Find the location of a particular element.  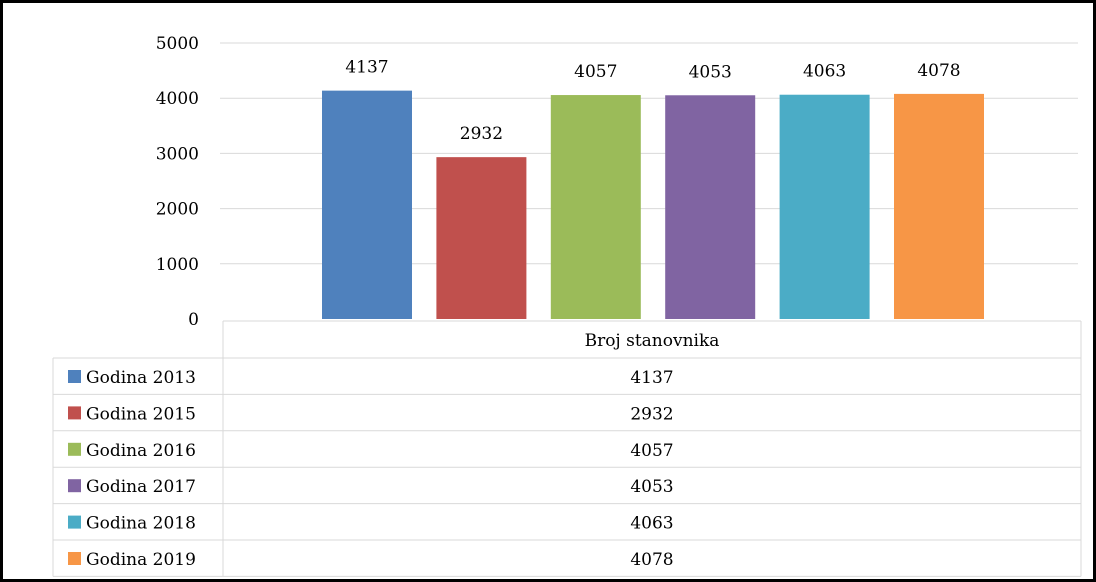

legend-label-godina-2013: Godina 2013 is located at coordinates (141, 378).